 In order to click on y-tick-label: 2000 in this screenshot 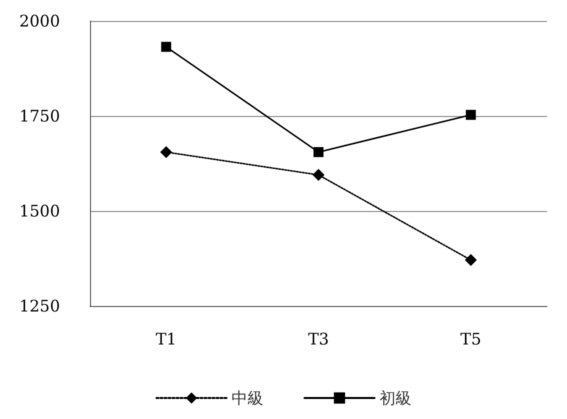, I will do `click(39, 21)`.